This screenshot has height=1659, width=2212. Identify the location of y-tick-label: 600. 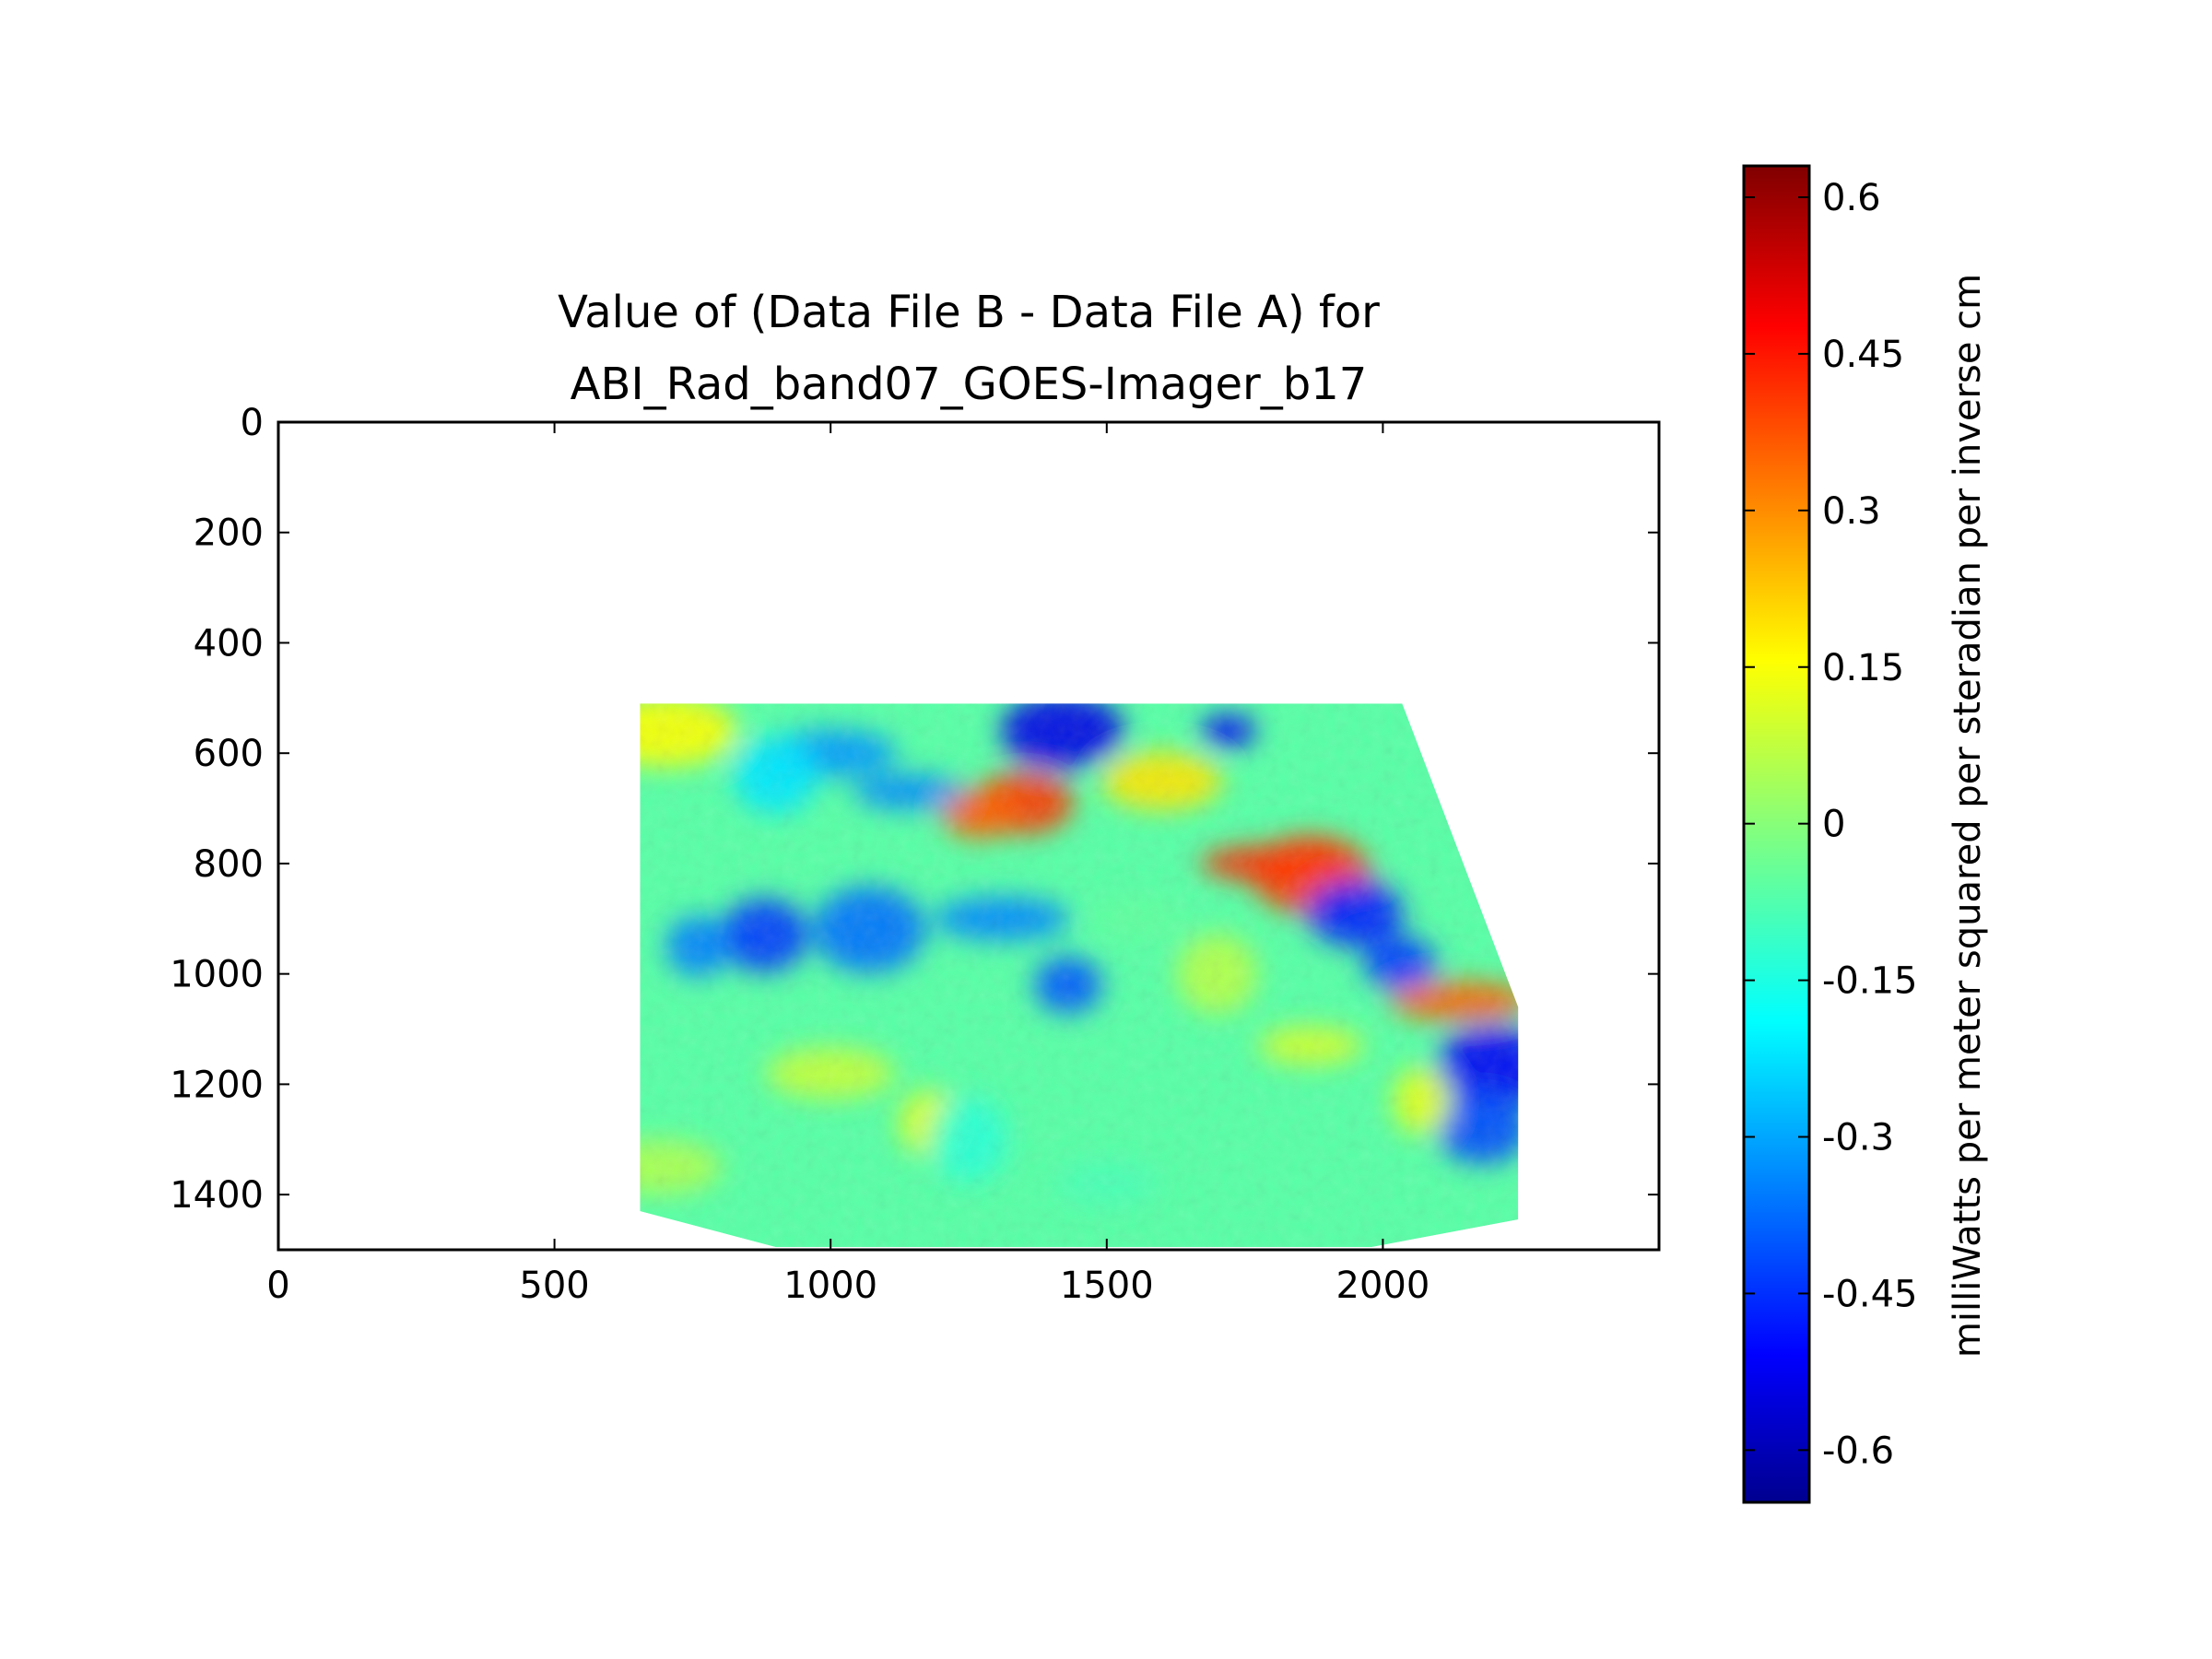
(229, 754).